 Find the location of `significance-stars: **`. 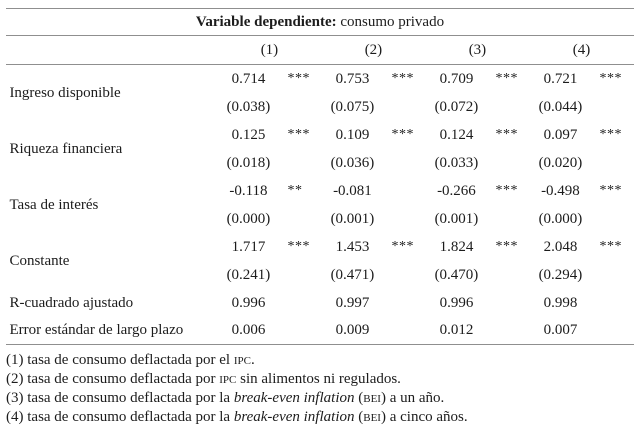

significance-stars: ** is located at coordinates (295, 190).